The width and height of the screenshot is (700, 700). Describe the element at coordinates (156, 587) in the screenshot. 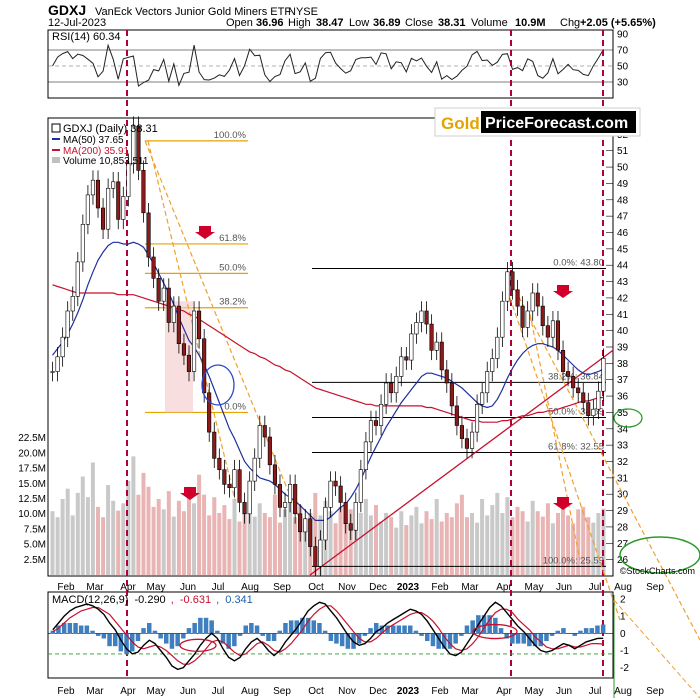

I see `x-axis-label-top: May` at that location.